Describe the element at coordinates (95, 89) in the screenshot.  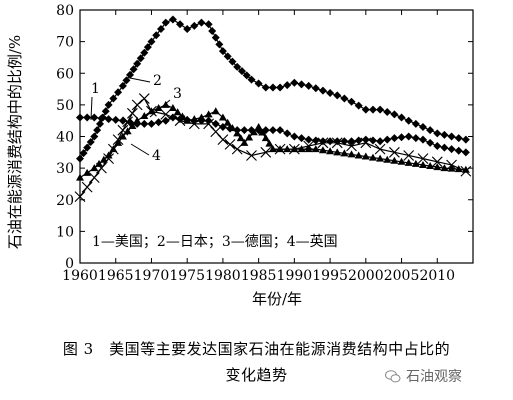
I see `series-number-label: 1` at that location.